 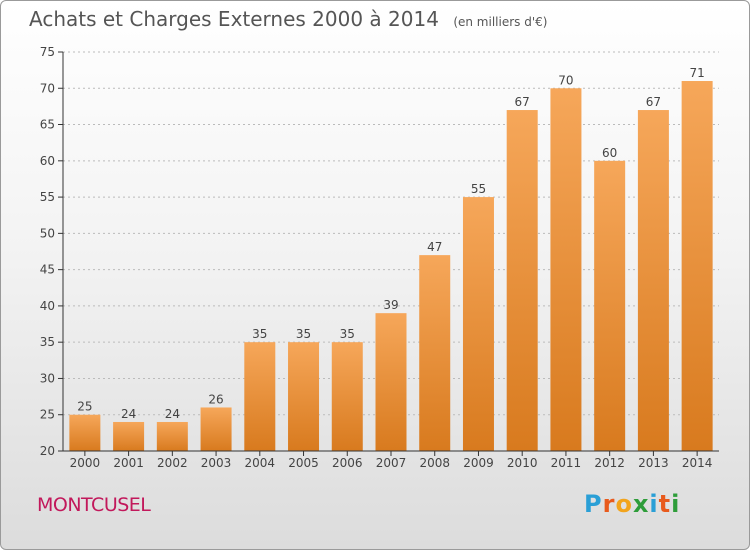 I want to click on x-tick-label: 2009, so click(x=478, y=463).